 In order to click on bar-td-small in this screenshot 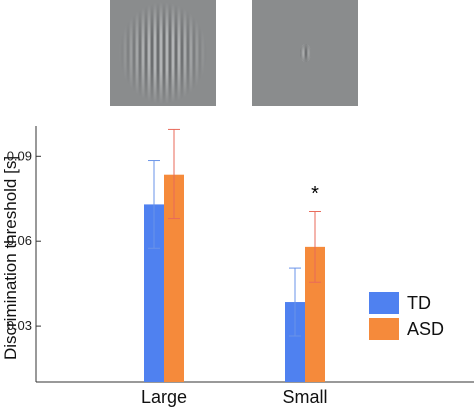, I will do `click(295, 342)`.